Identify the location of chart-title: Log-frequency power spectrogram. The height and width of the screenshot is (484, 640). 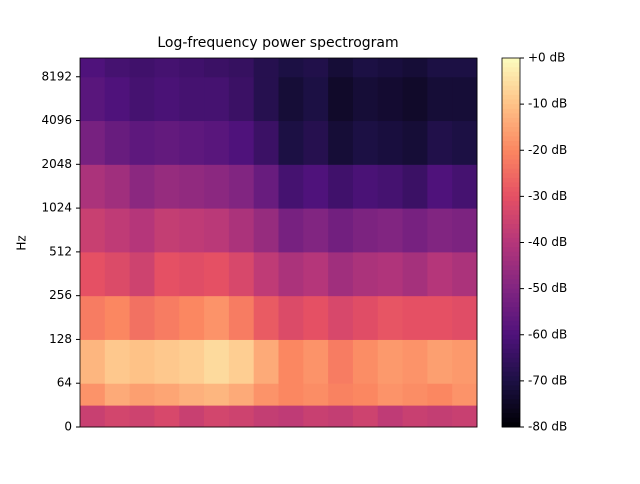
(277, 43).